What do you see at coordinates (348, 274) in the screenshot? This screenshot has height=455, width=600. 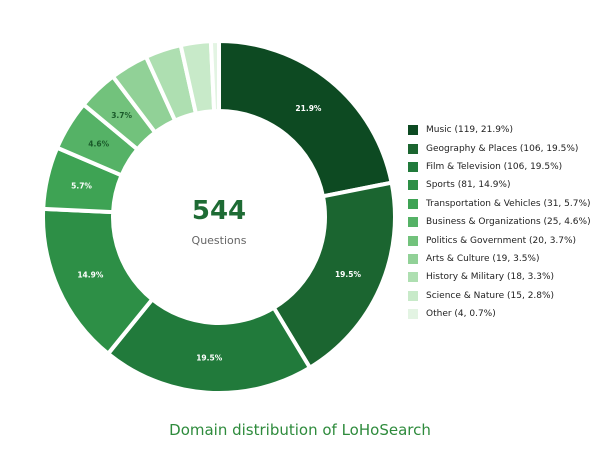 I see `slice-label-geography-places: 19.5%` at bounding box center [348, 274].